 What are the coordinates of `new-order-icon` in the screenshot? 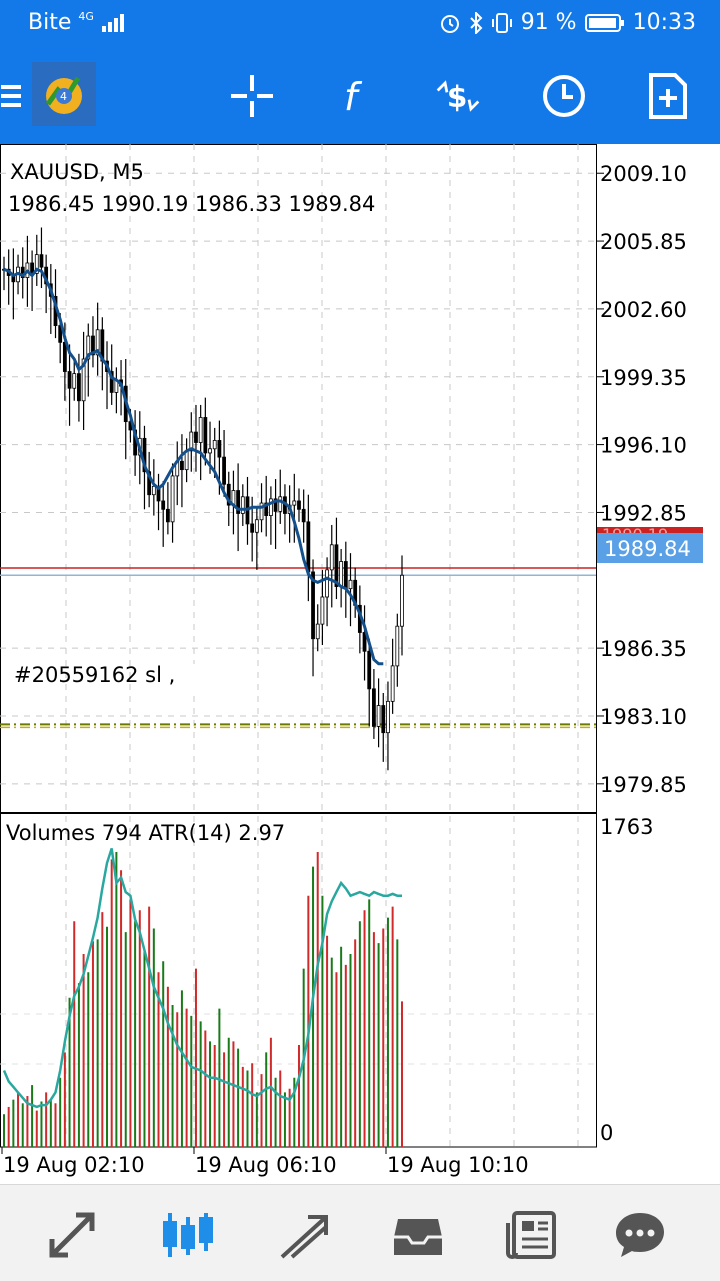 It's located at (668, 96).